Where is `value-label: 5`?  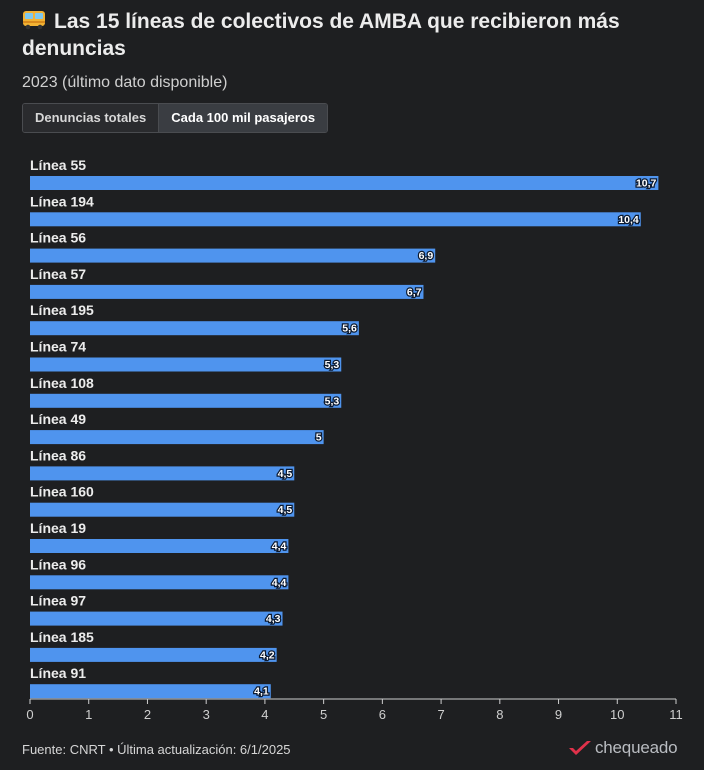 value-label: 5 is located at coordinates (319, 438).